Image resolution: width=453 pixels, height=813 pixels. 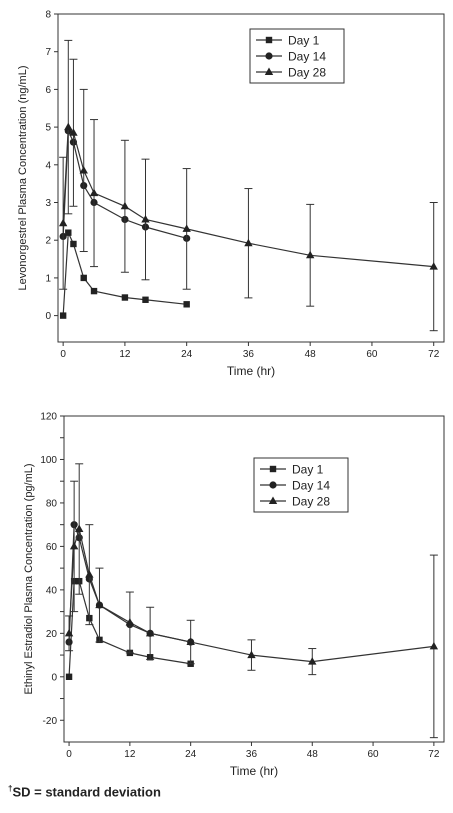 What do you see at coordinates (48, 128) in the screenshot?
I see `y-tick-label: 5` at bounding box center [48, 128].